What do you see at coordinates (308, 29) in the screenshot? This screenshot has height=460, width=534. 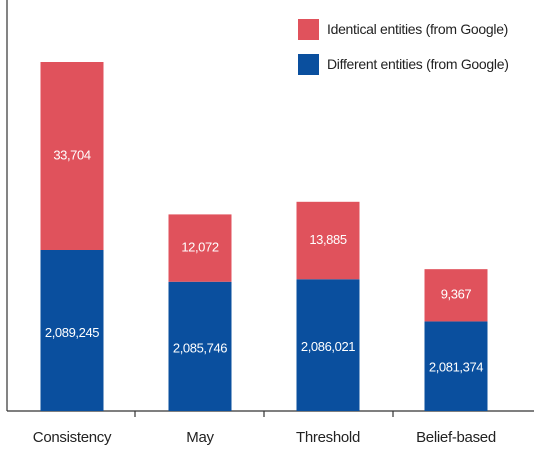 I see `legend-swatch-identical` at bounding box center [308, 29].